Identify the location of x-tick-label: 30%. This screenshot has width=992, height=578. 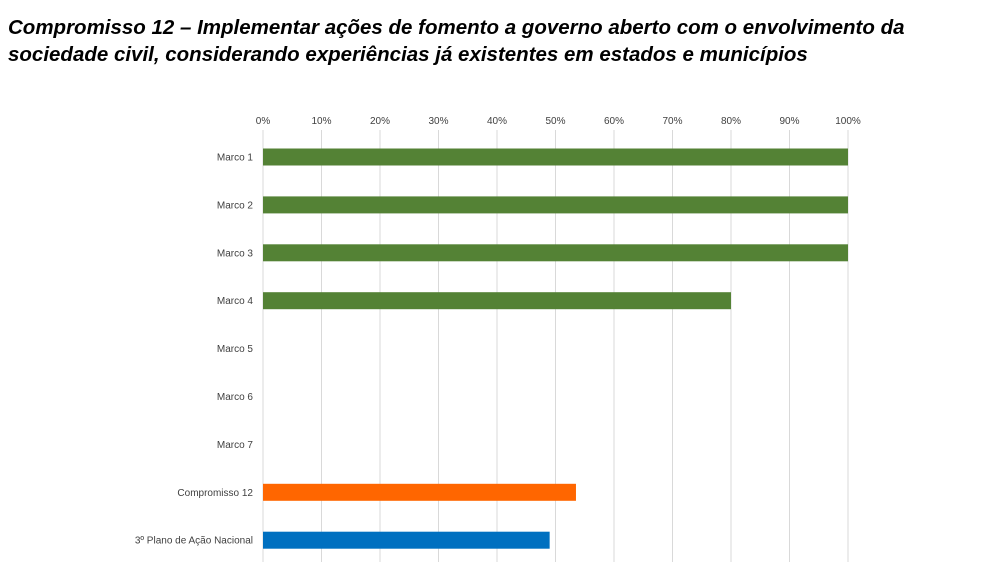
(438, 121).